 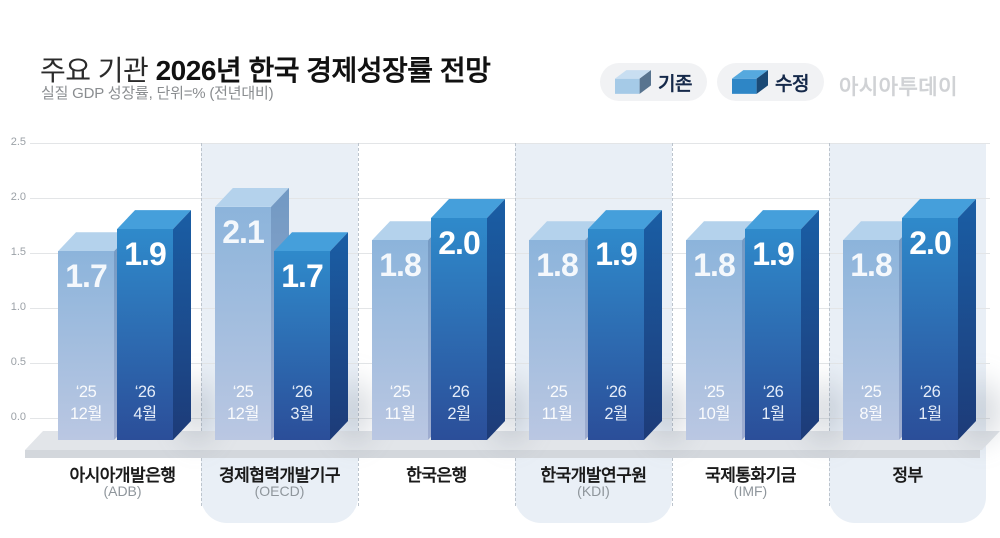 What do you see at coordinates (436, 475) in the screenshot?
I see `institution-name-label: 한국은행` at bounding box center [436, 475].